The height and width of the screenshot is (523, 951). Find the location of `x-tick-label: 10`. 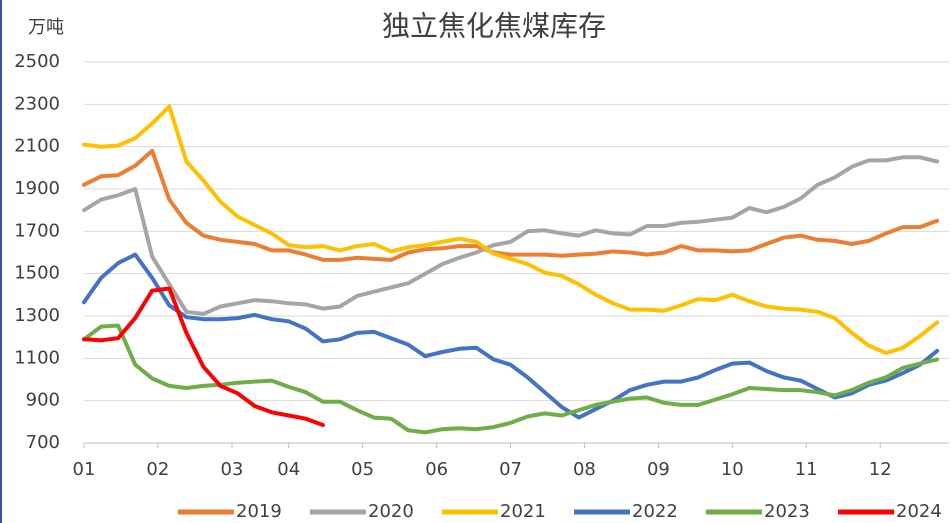

x-tick-label: 10 is located at coordinates (732, 469).